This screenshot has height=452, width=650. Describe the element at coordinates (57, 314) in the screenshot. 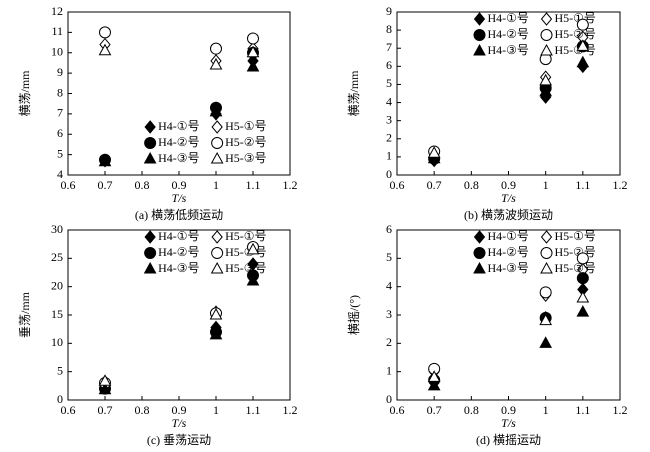

I see `y-tick-label: 15` at that location.